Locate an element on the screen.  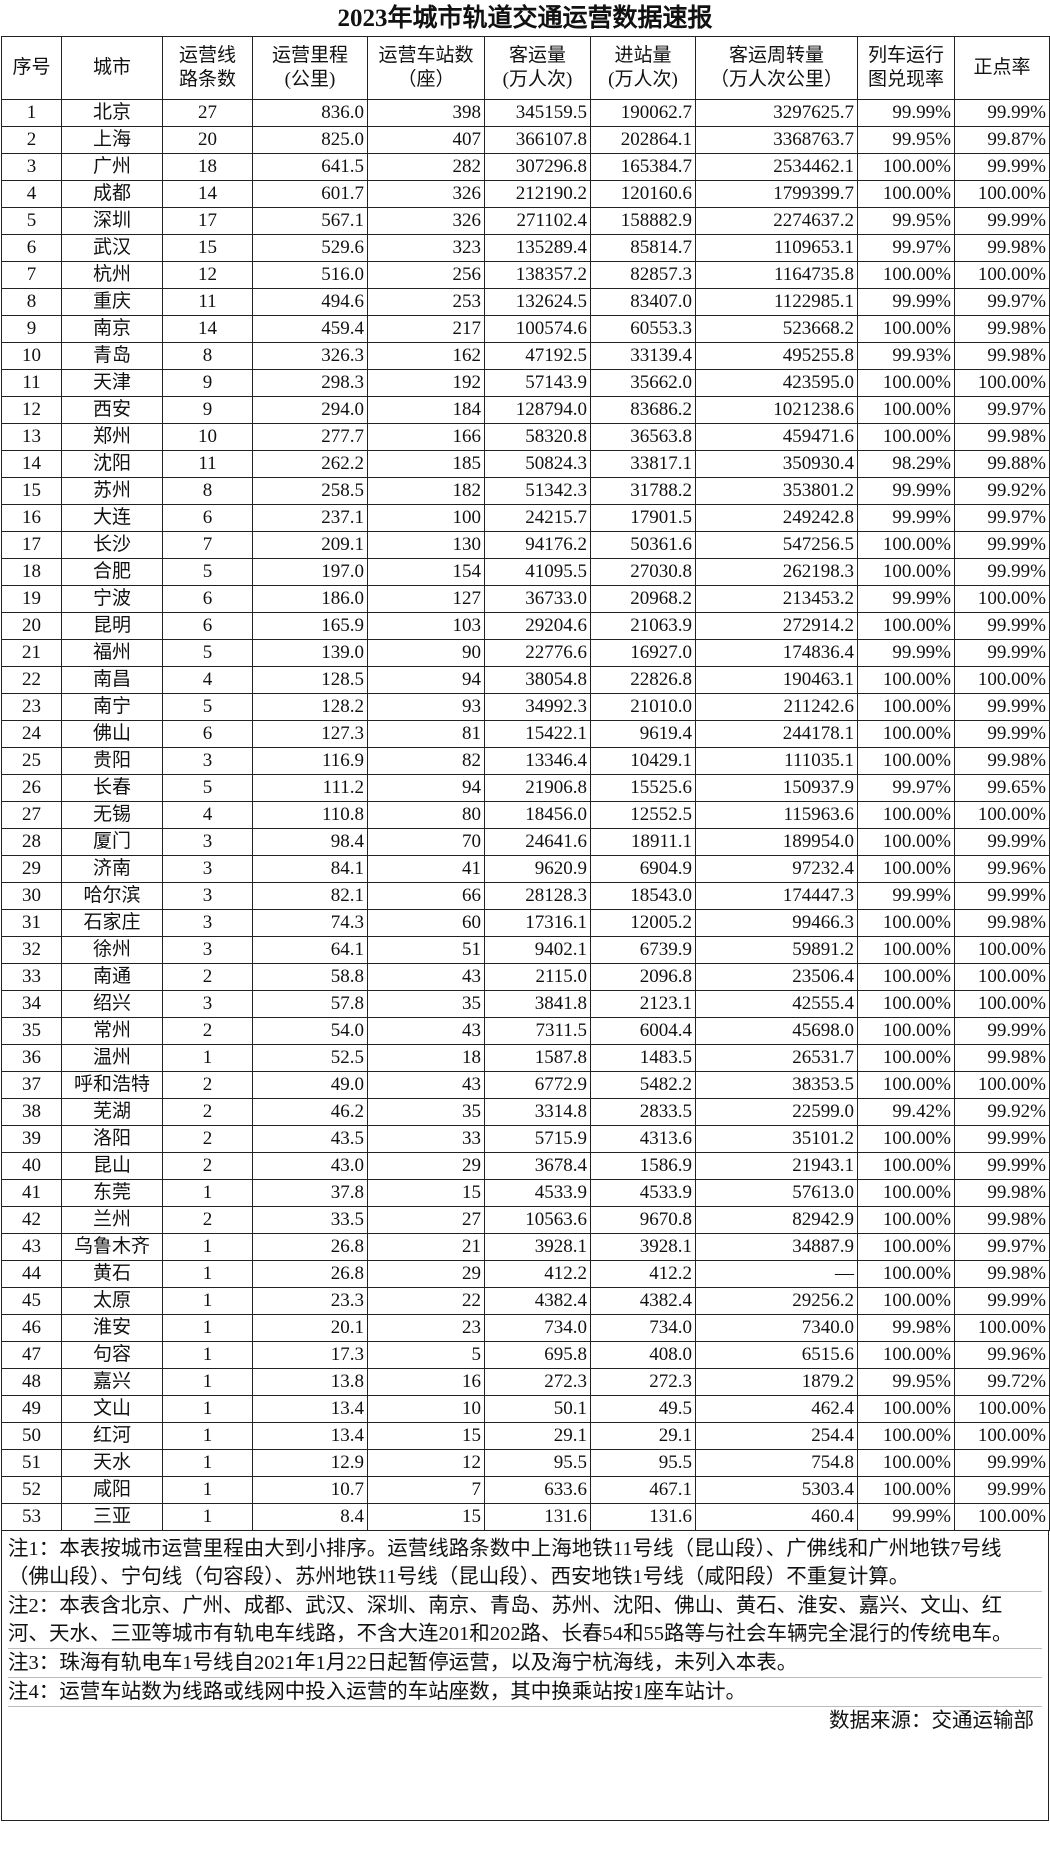
cell-passenger-km: 6515.6 is located at coordinates (776, 1355).